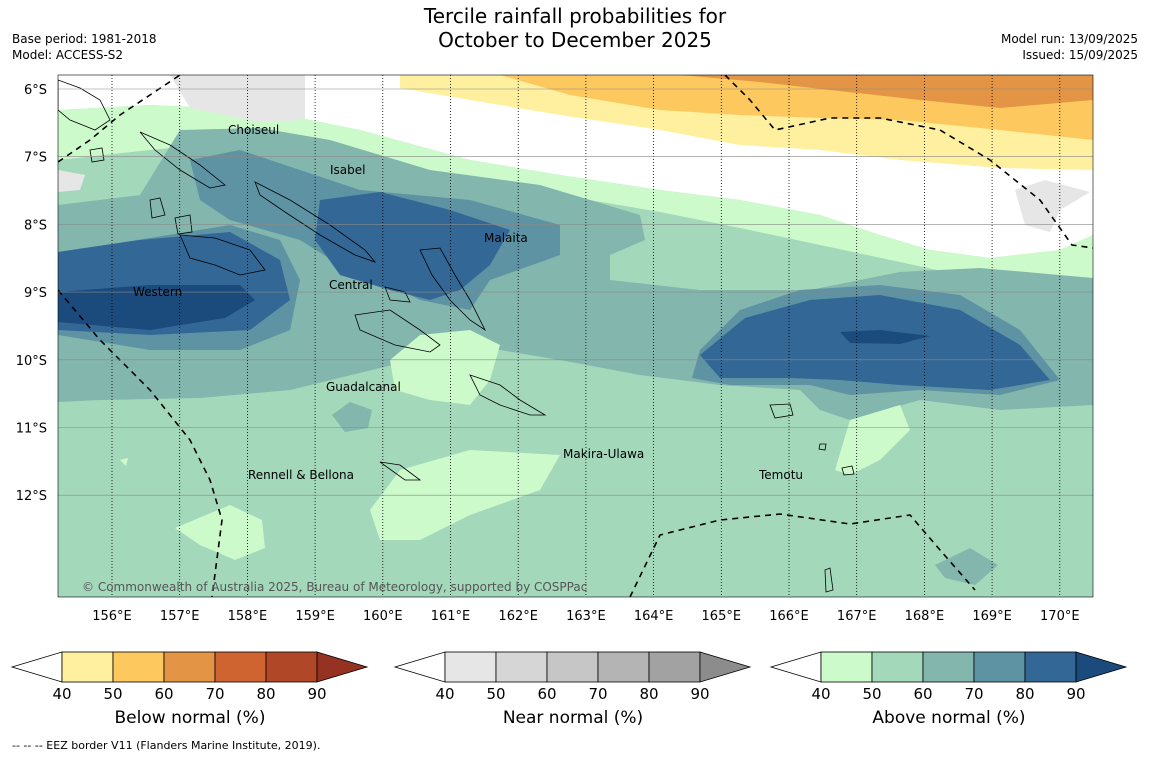  Describe the element at coordinates (363, 387) in the screenshot. I see `region-label: Guadalcanal` at that location.